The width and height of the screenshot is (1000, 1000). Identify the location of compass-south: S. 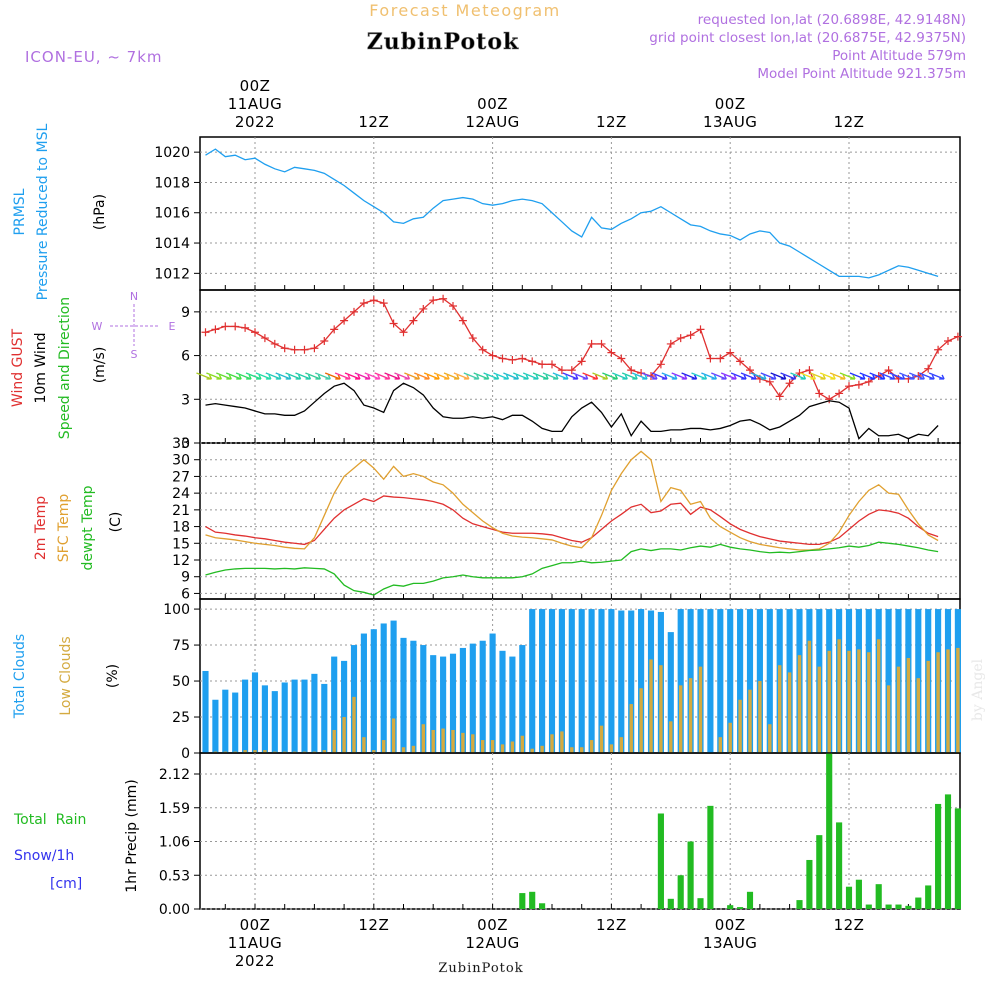
(134, 354).